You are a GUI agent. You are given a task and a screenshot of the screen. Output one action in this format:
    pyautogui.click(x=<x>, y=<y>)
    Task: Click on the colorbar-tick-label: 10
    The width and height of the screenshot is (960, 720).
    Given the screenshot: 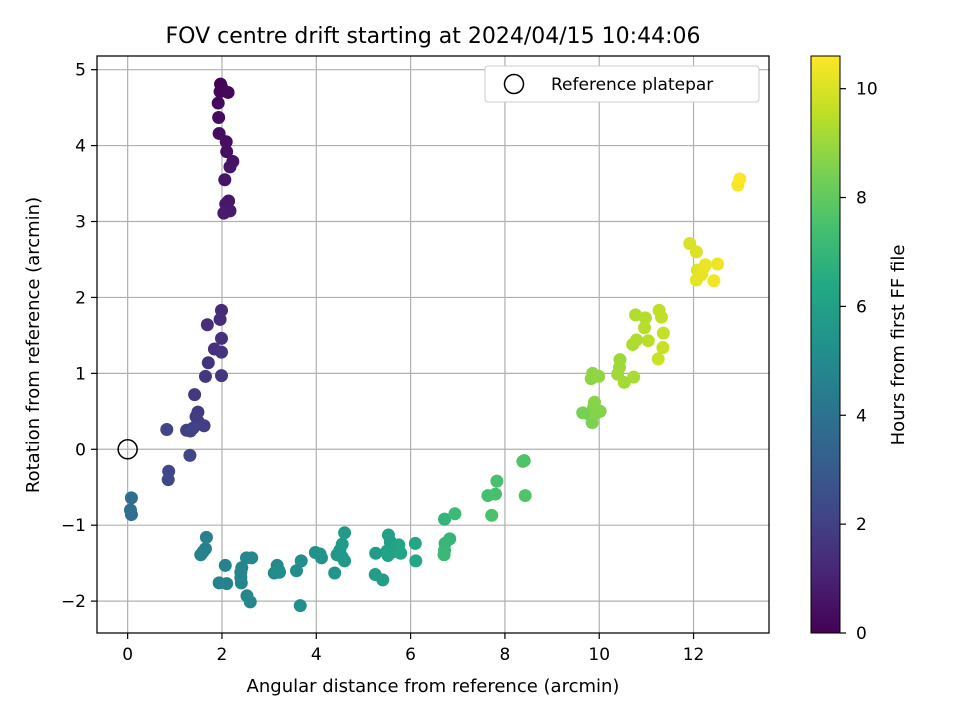 What is the action you would take?
    pyautogui.click(x=867, y=90)
    